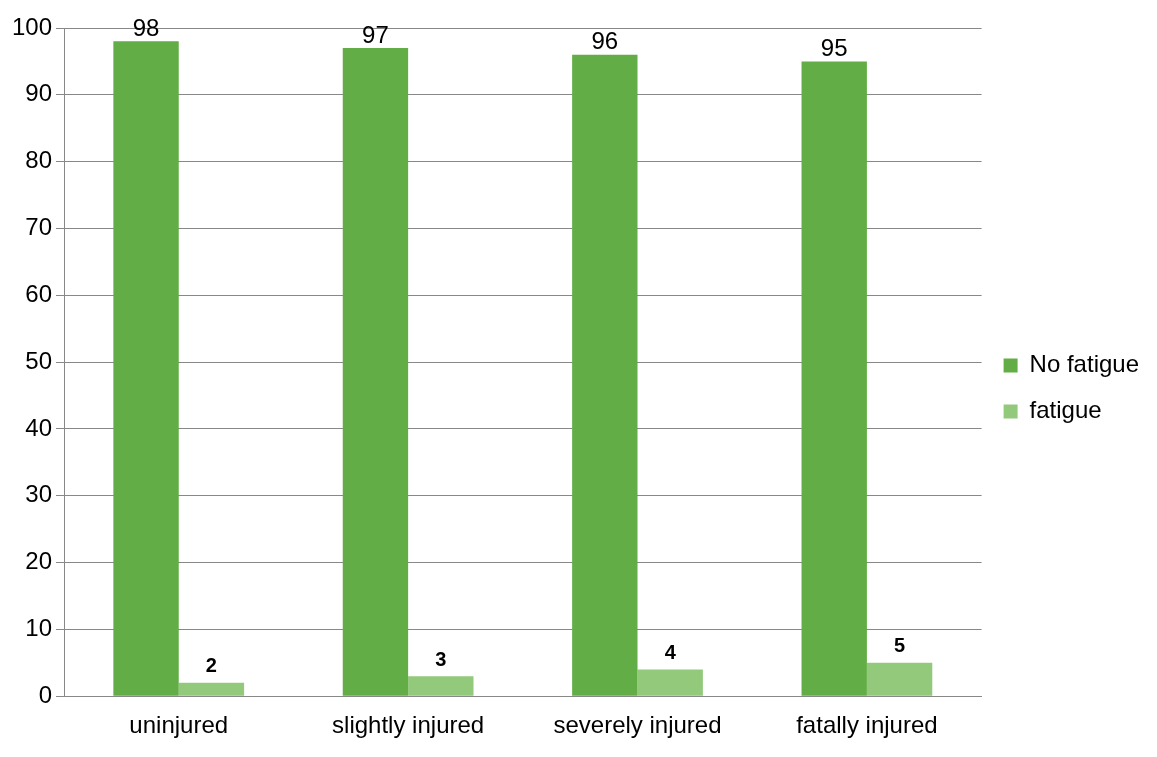 The image size is (1157, 757). What do you see at coordinates (670, 651) in the screenshot?
I see `data-label: 4` at bounding box center [670, 651].